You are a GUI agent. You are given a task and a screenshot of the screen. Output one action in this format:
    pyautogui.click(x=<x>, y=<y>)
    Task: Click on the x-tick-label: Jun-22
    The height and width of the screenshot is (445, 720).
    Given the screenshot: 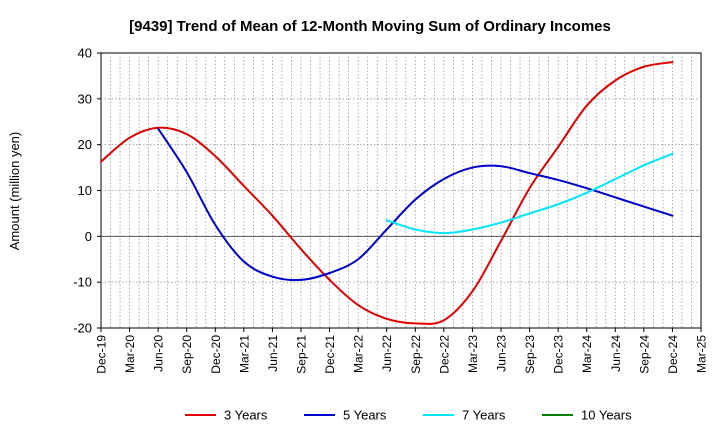 What is the action you would take?
    pyautogui.click(x=387, y=353)
    